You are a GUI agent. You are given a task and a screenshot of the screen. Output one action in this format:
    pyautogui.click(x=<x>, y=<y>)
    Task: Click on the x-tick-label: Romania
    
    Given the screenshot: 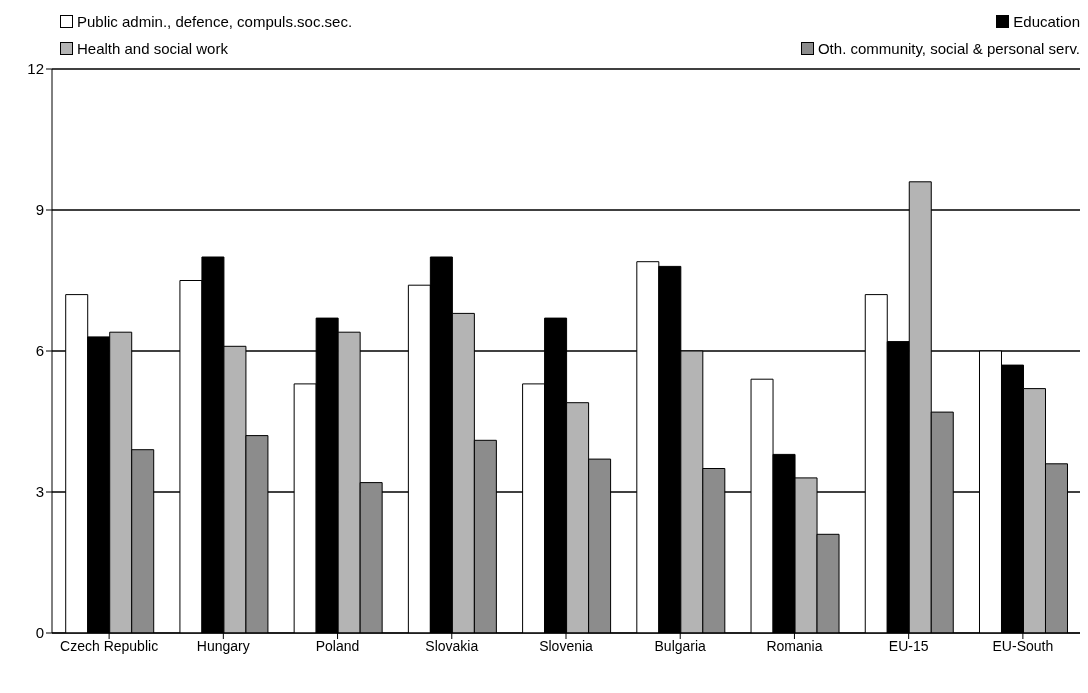 What is the action you would take?
    pyautogui.click(x=794, y=645)
    